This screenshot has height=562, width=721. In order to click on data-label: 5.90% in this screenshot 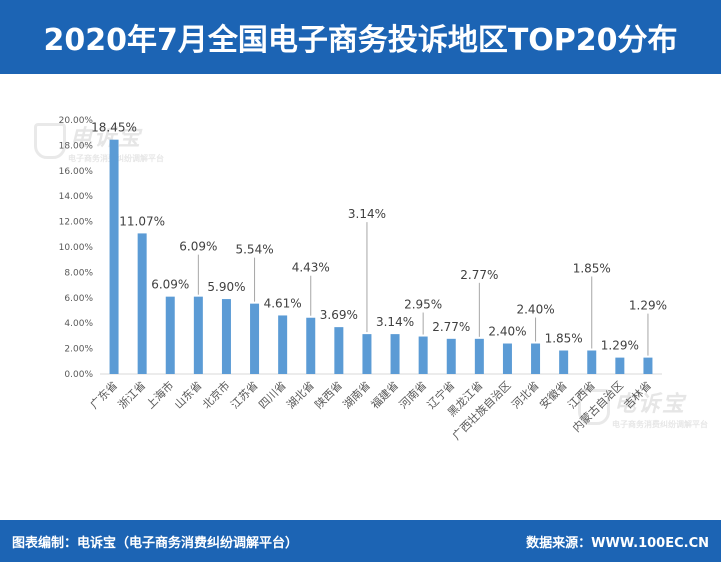, I will do `click(226, 287)`.